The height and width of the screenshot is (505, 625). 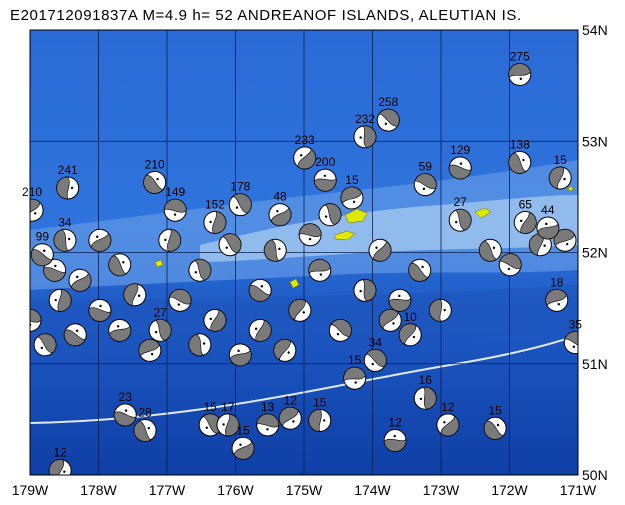 I want to click on depth-label: 18, so click(x=557, y=282).